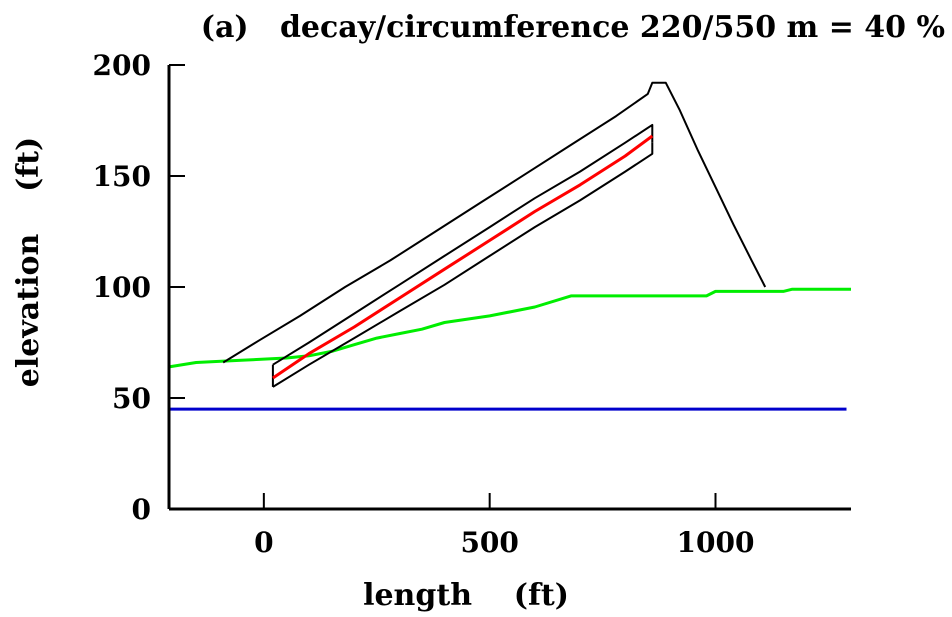  Describe the element at coordinates (489, 542) in the screenshot. I see `x-tick-label: 500` at that location.